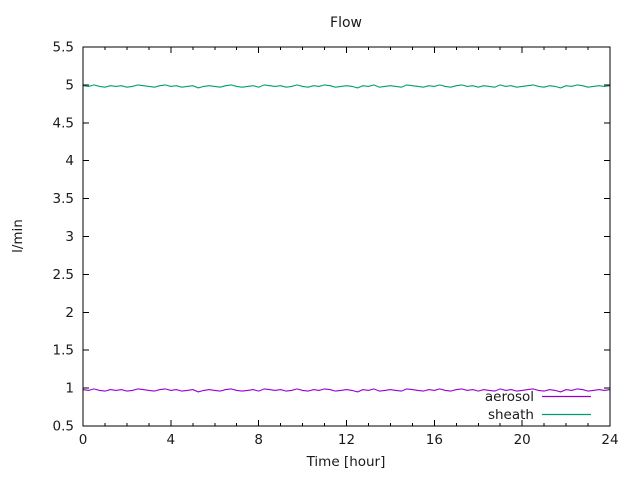 This screenshot has width=640, height=480. Describe the element at coordinates (69, 237) in the screenshot. I see `y-tick-label: 3` at that location.